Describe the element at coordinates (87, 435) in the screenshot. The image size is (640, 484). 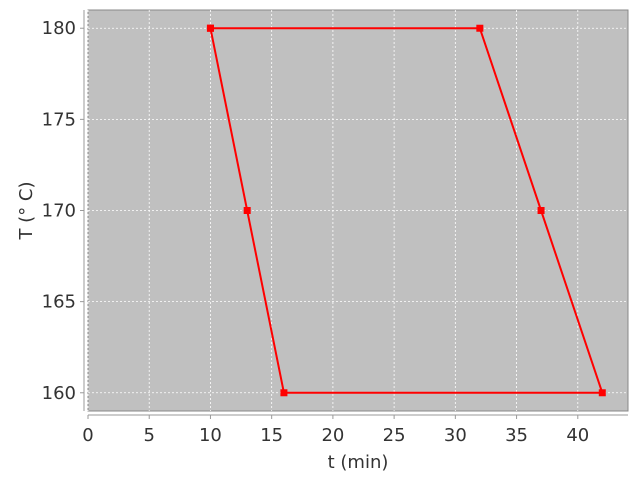
I see `x-tick-label: 0` at that location.